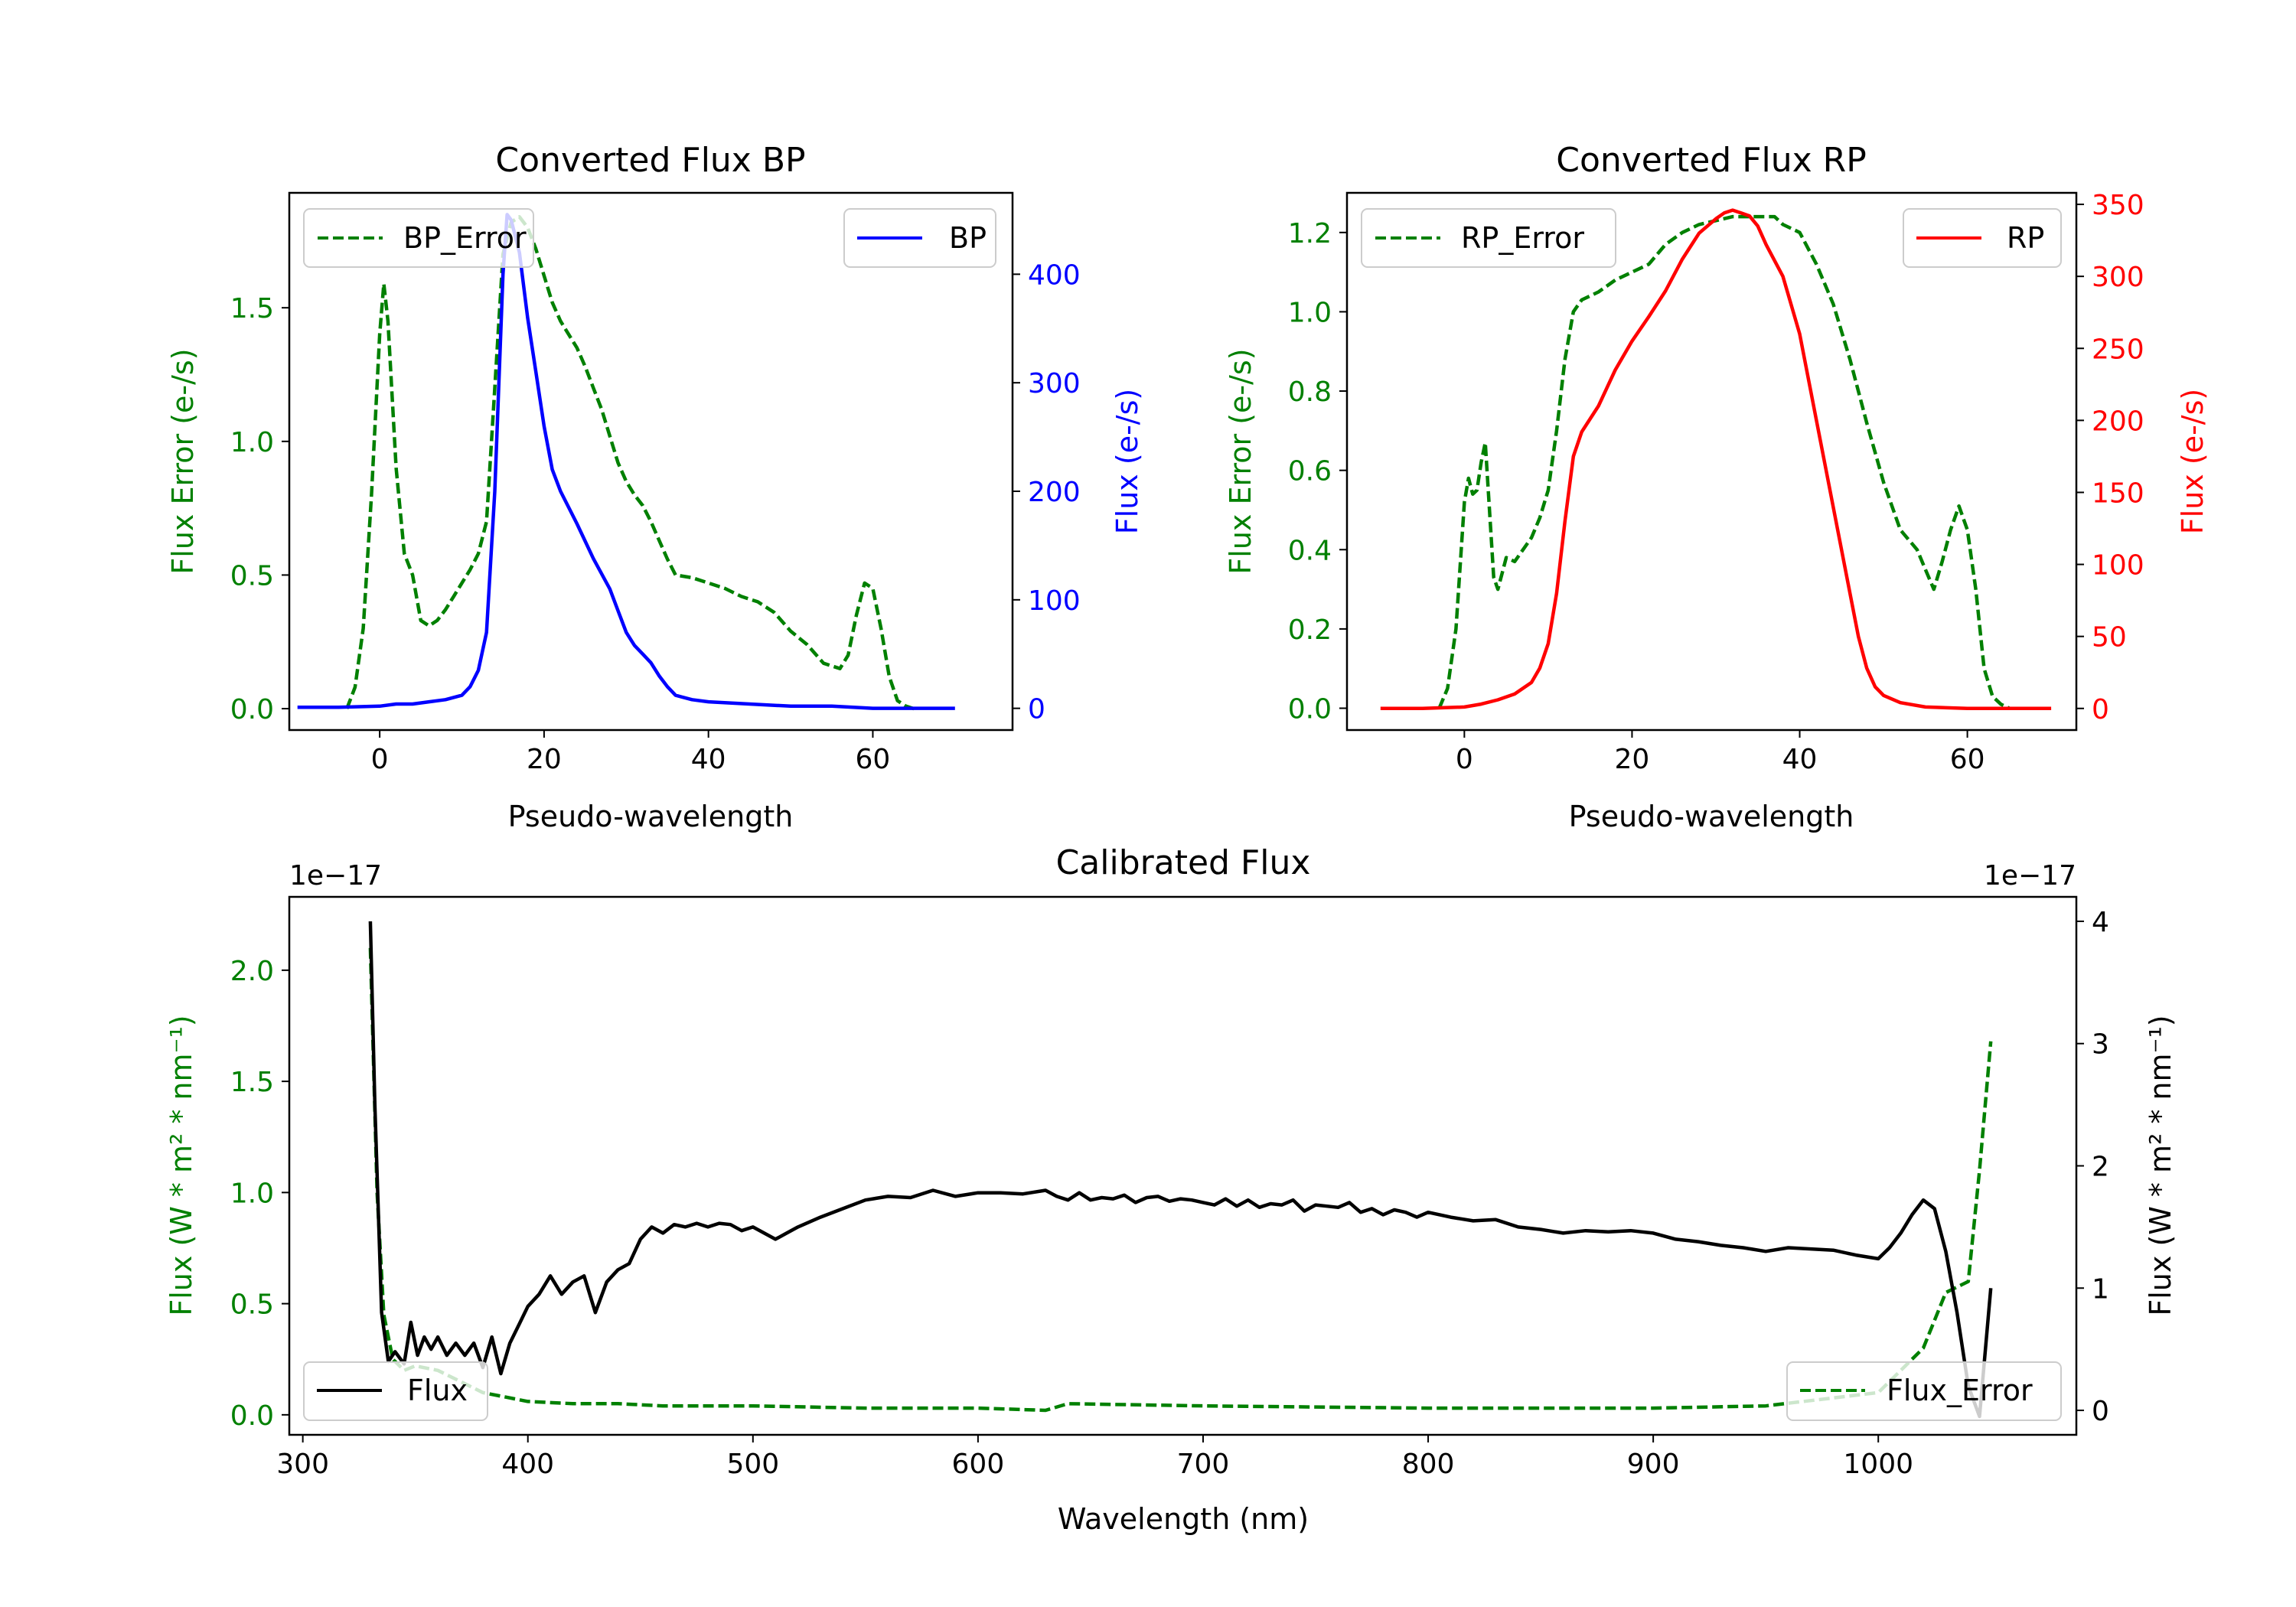 This screenshot has width=2296, height=1607. I want to click on right-y-axis-ticks: 0 100 200 300 400, so click(1047, 492).